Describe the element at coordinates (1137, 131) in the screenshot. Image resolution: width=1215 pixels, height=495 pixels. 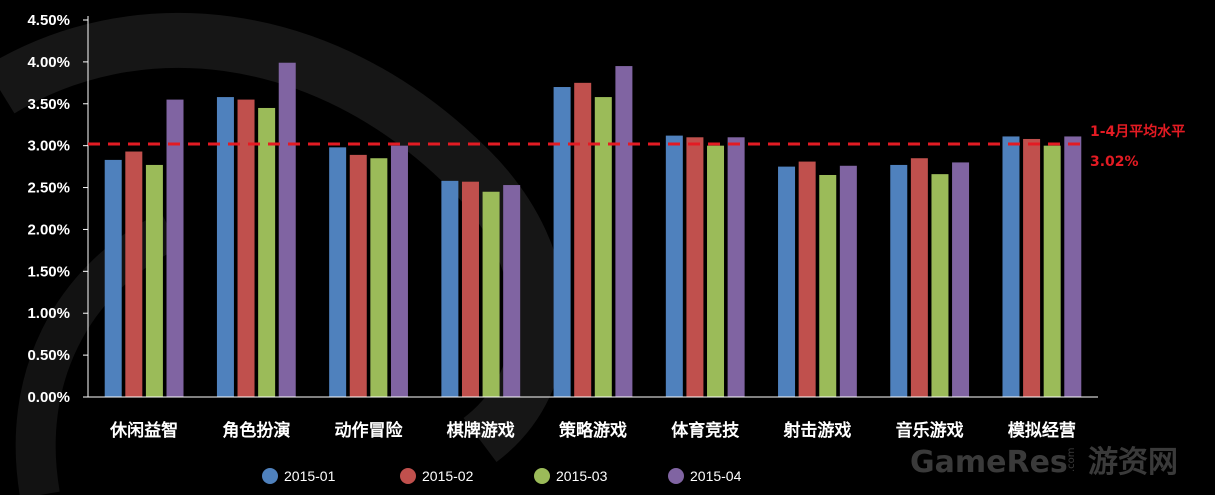
I see `reference-line-label: 1-4月平均水平` at that location.